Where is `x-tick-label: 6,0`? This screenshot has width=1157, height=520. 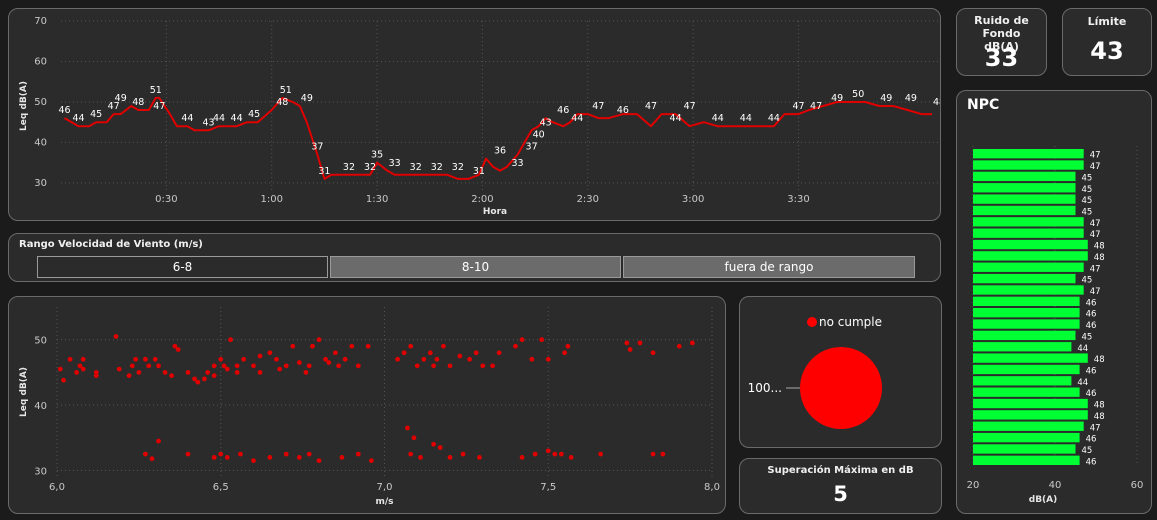 x-tick-label: 6,0 is located at coordinates (57, 487).